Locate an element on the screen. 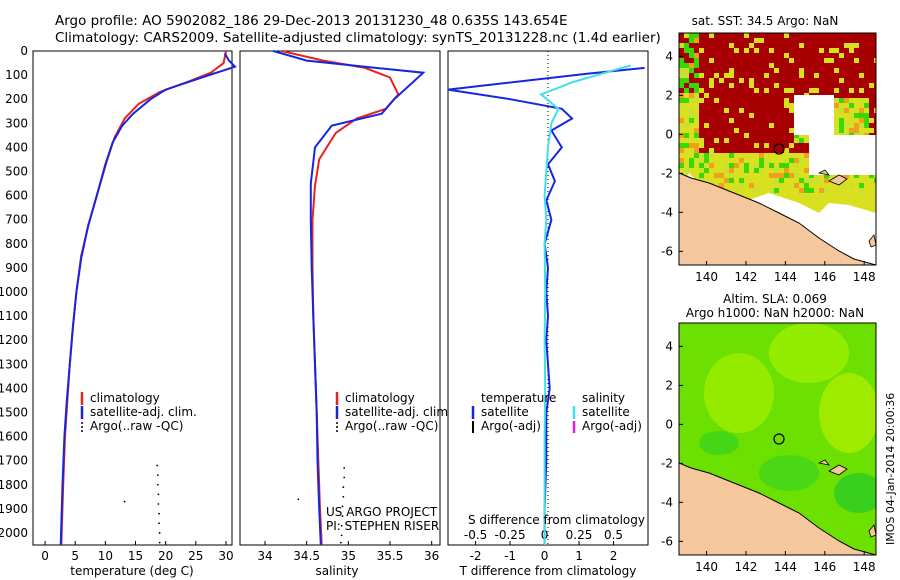 The image size is (900, 580). s-tick-label: 0.5 is located at coordinates (613, 535).